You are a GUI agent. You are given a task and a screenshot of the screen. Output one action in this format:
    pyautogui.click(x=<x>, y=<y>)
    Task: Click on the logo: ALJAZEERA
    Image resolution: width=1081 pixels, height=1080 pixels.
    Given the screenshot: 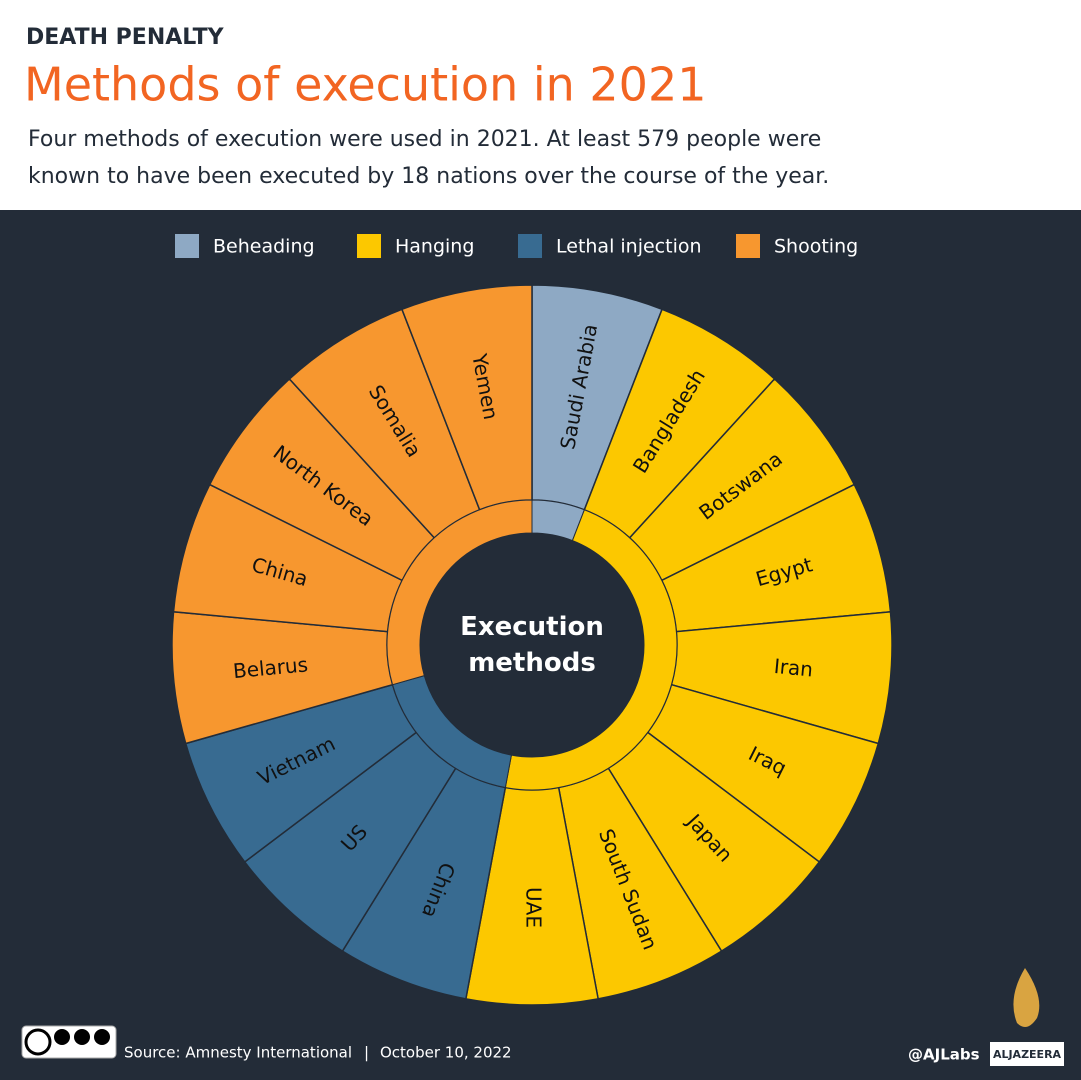 What is the action you would take?
    pyautogui.click(x=1027, y=1054)
    